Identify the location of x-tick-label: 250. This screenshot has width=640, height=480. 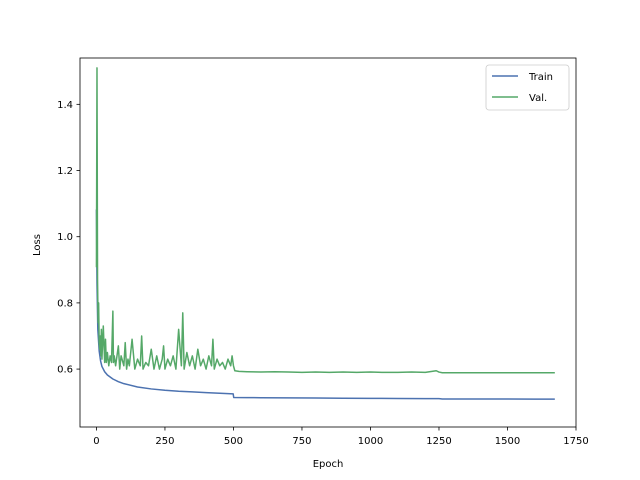
(164, 441).